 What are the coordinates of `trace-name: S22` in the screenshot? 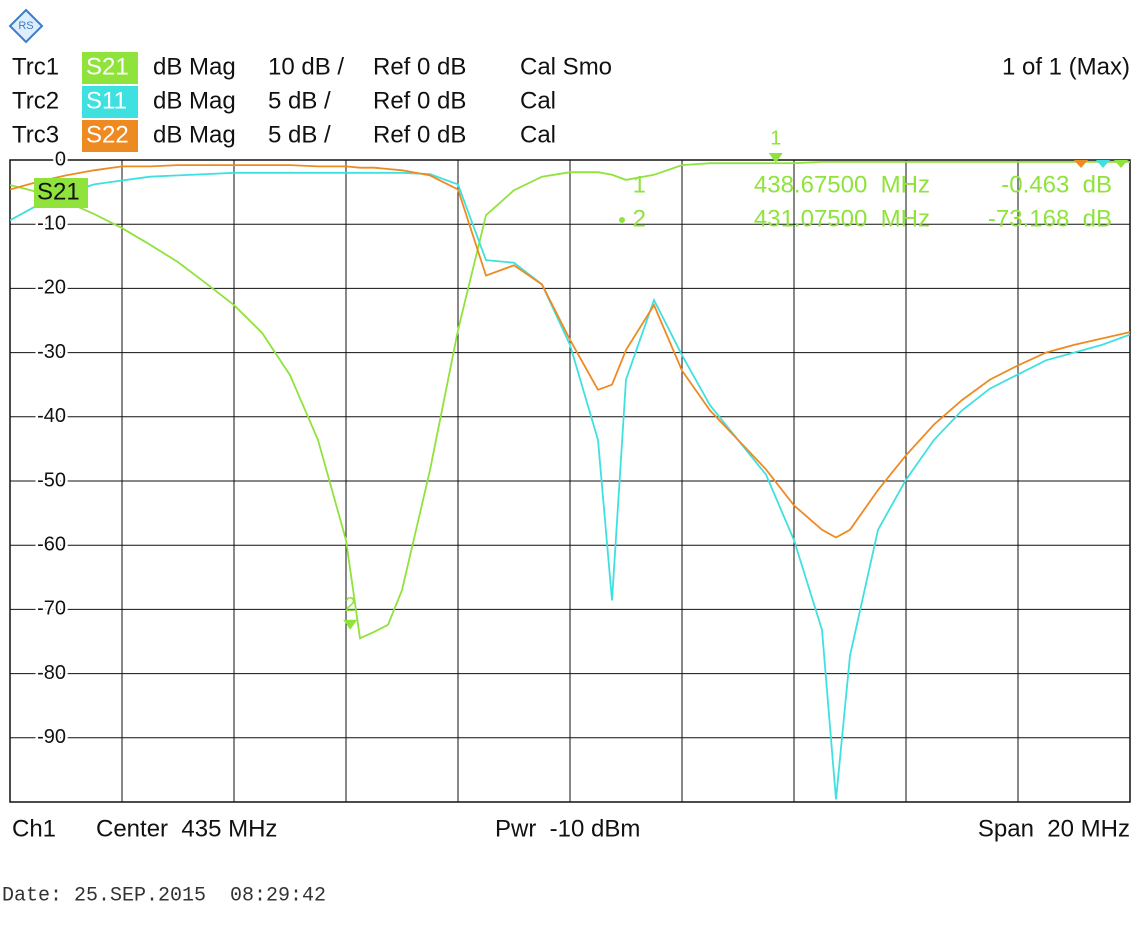 It's located at (107, 134).